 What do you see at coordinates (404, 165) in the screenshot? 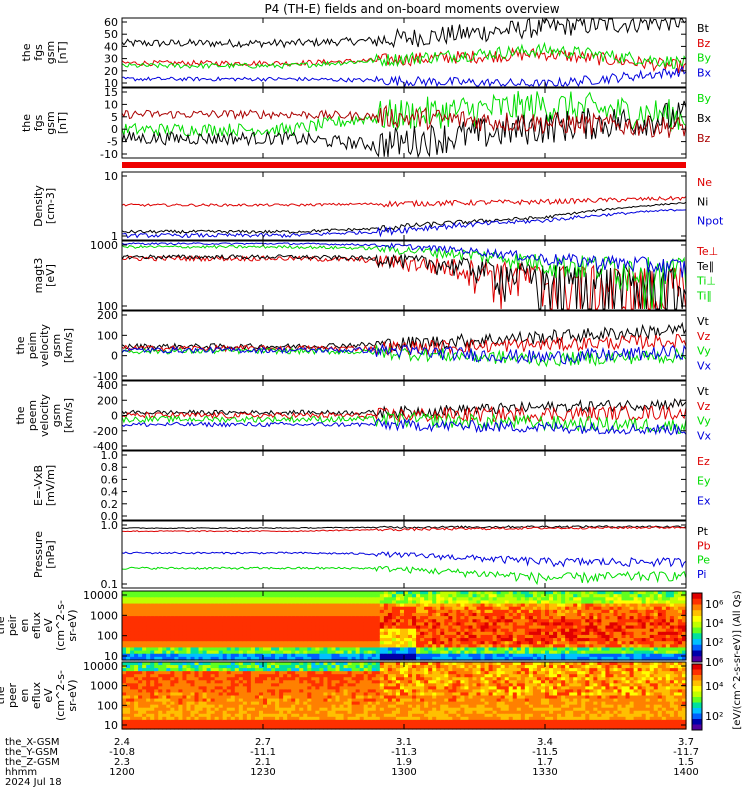
I see `status-bar` at bounding box center [404, 165].